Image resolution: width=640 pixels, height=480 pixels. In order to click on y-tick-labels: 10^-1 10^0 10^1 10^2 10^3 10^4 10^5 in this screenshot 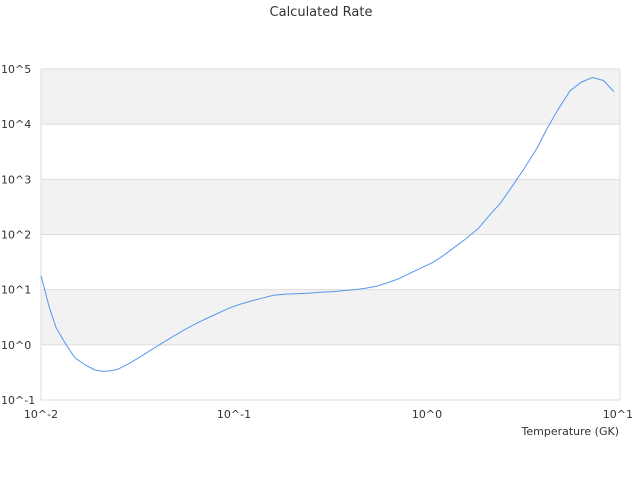, I will do `click(18, 235)`.